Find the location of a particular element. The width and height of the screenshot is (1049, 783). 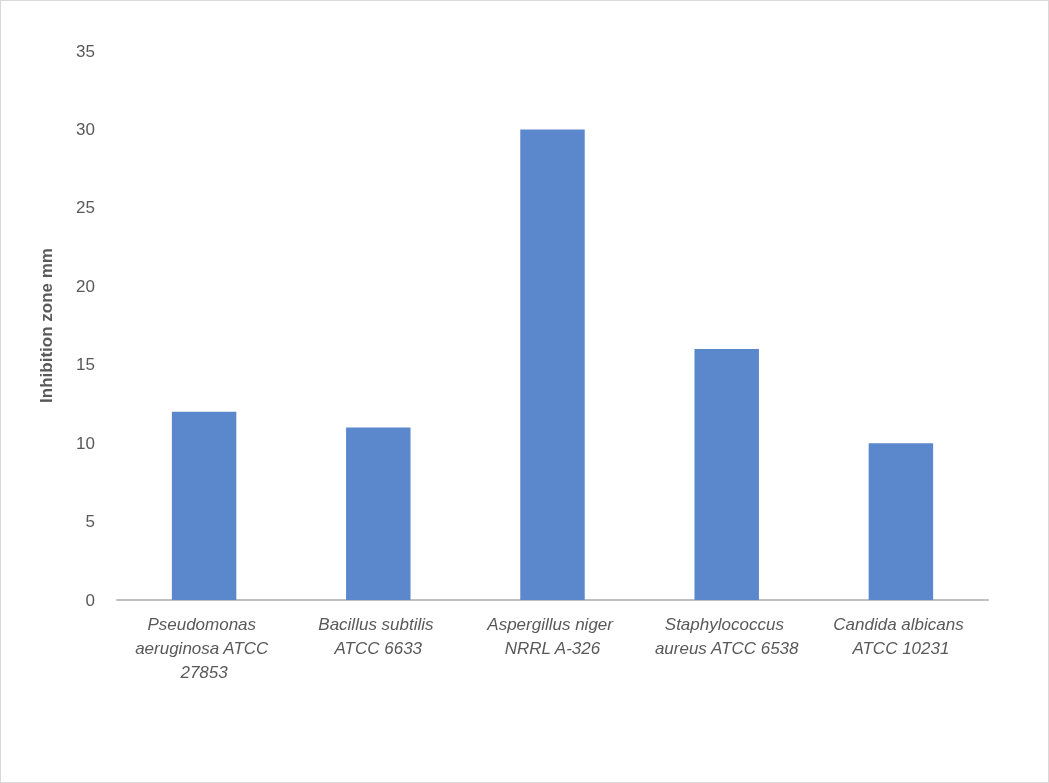

y-tick-label: 35 is located at coordinates (85, 51).